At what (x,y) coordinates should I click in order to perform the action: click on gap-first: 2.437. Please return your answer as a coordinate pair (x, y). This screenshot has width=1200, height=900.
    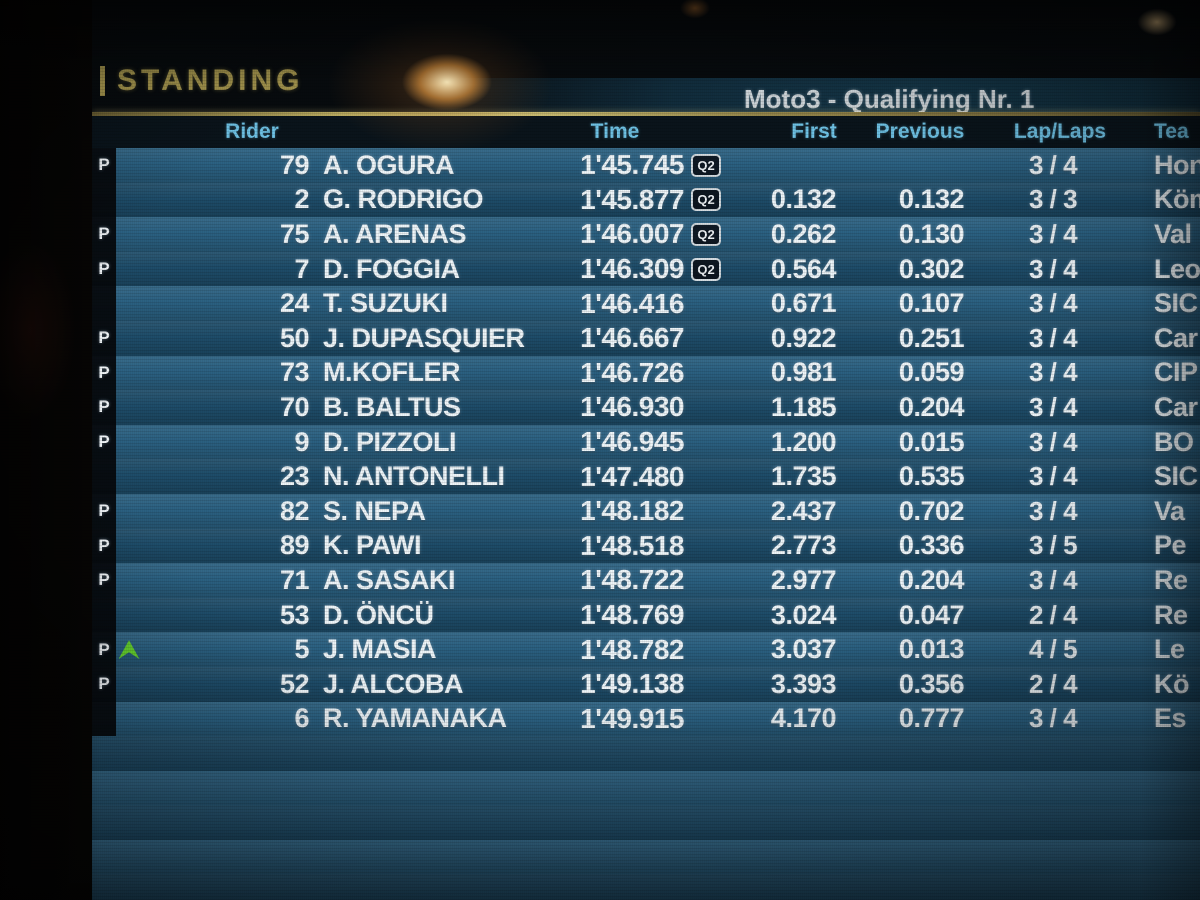
    Looking at the image, I should click on (803, 510).